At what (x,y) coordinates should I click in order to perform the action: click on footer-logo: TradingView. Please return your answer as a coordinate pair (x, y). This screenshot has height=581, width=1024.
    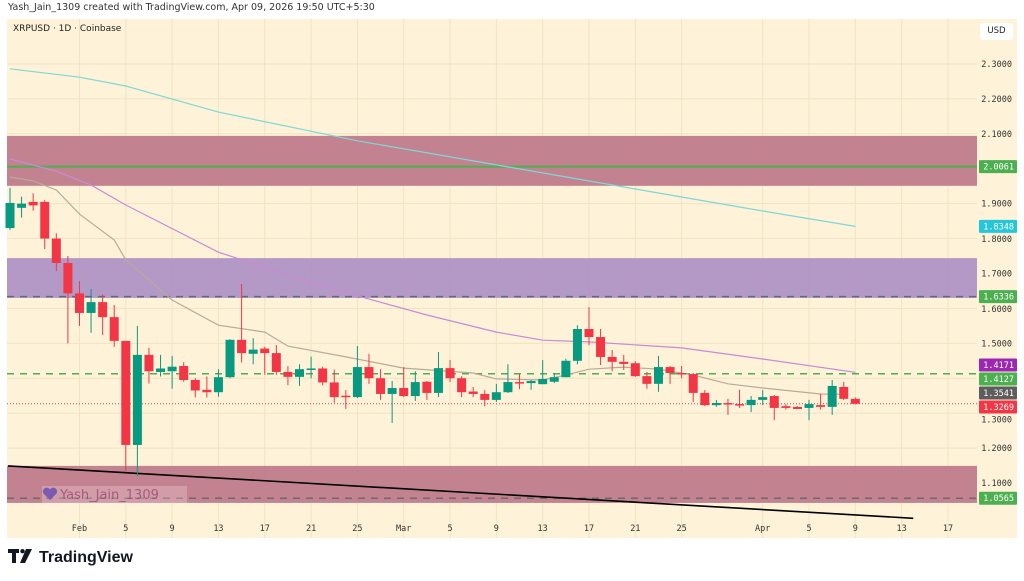
    Looking at the image, I should click on (70, 557).